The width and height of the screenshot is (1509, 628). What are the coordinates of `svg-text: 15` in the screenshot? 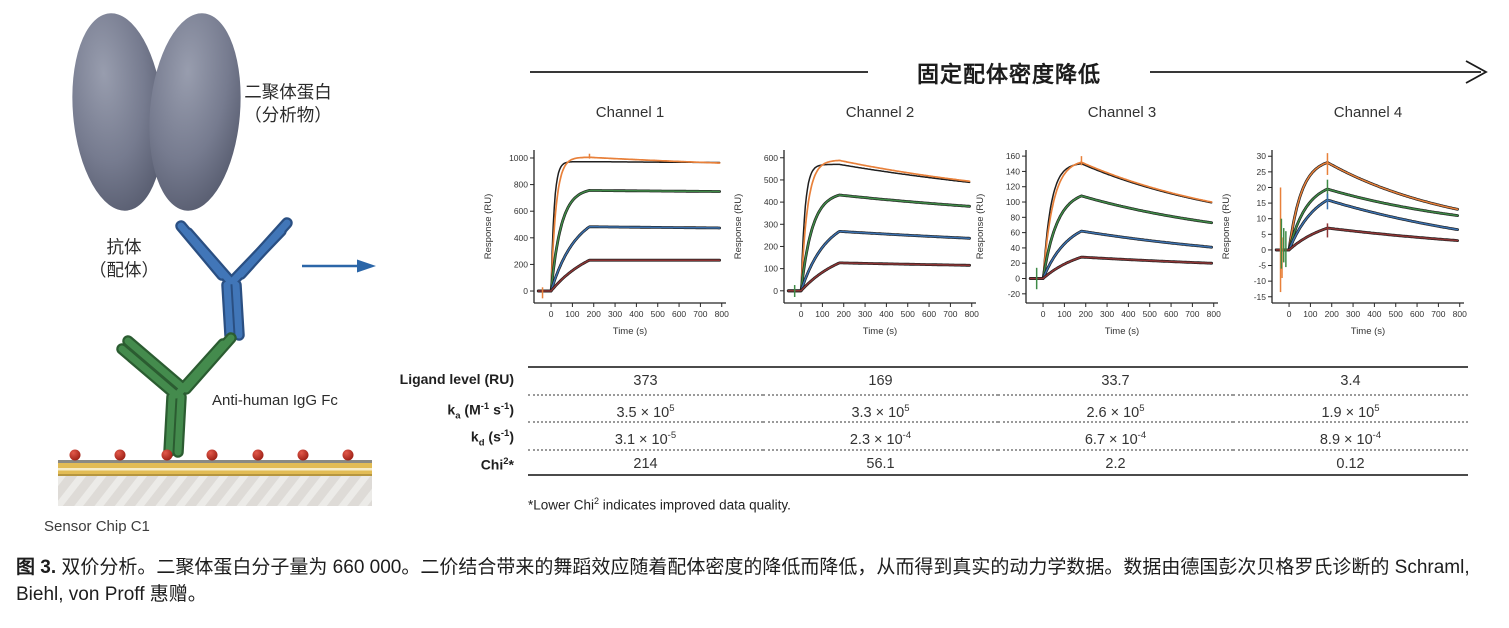 It's located at (1262, 203).